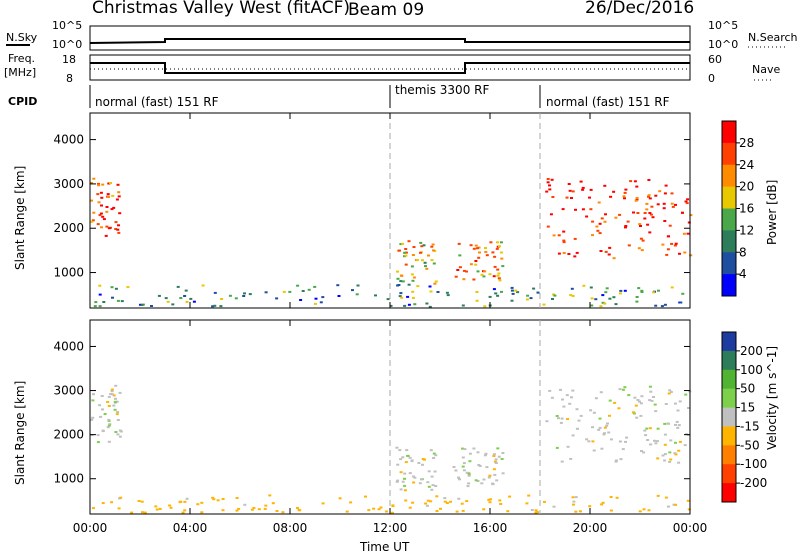 The image size is (800, 554). What do you see at coordinates (746, 230) in the screenshot?
I see `power-colorbar-label-text: 12` at bounding box center [746, 230].